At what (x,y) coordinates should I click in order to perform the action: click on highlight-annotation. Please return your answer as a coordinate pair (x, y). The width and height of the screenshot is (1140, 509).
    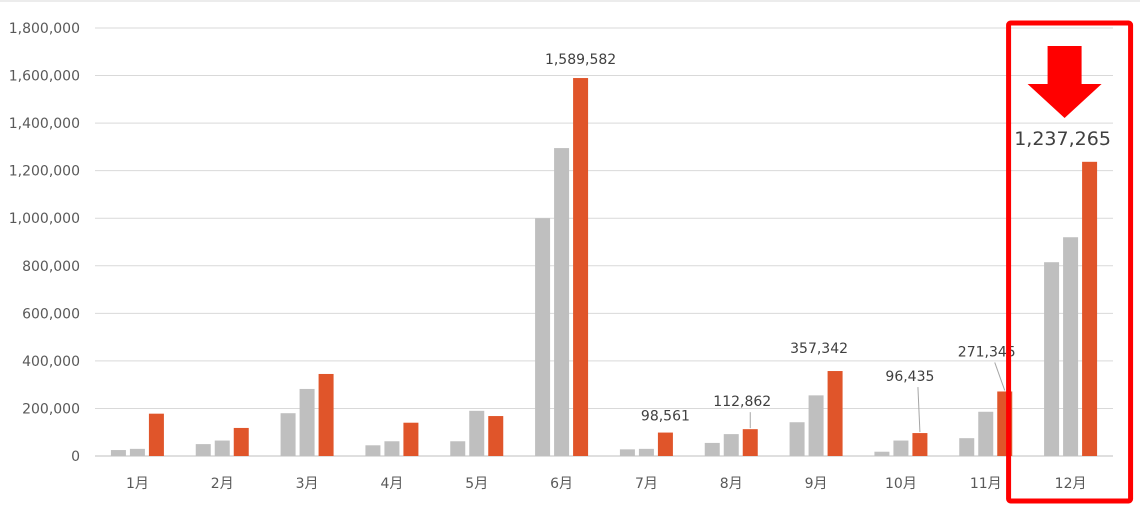
    Looking at the image, I should click on (1070, 262).